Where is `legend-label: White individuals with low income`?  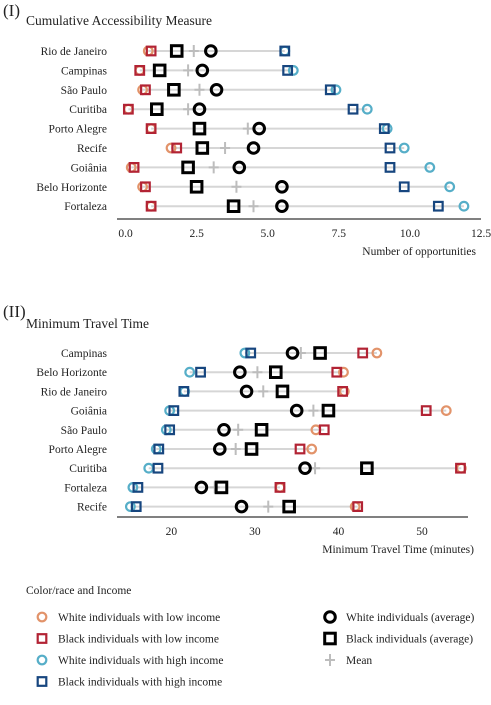
legend-label: White individuals with low income is located at coordinates (139, 618).